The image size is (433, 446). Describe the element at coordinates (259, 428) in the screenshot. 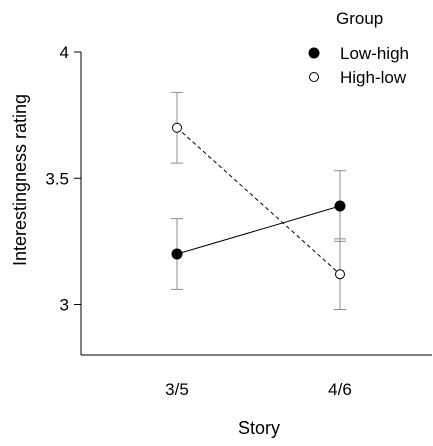

I see `x-axis-title: Story` at that location.